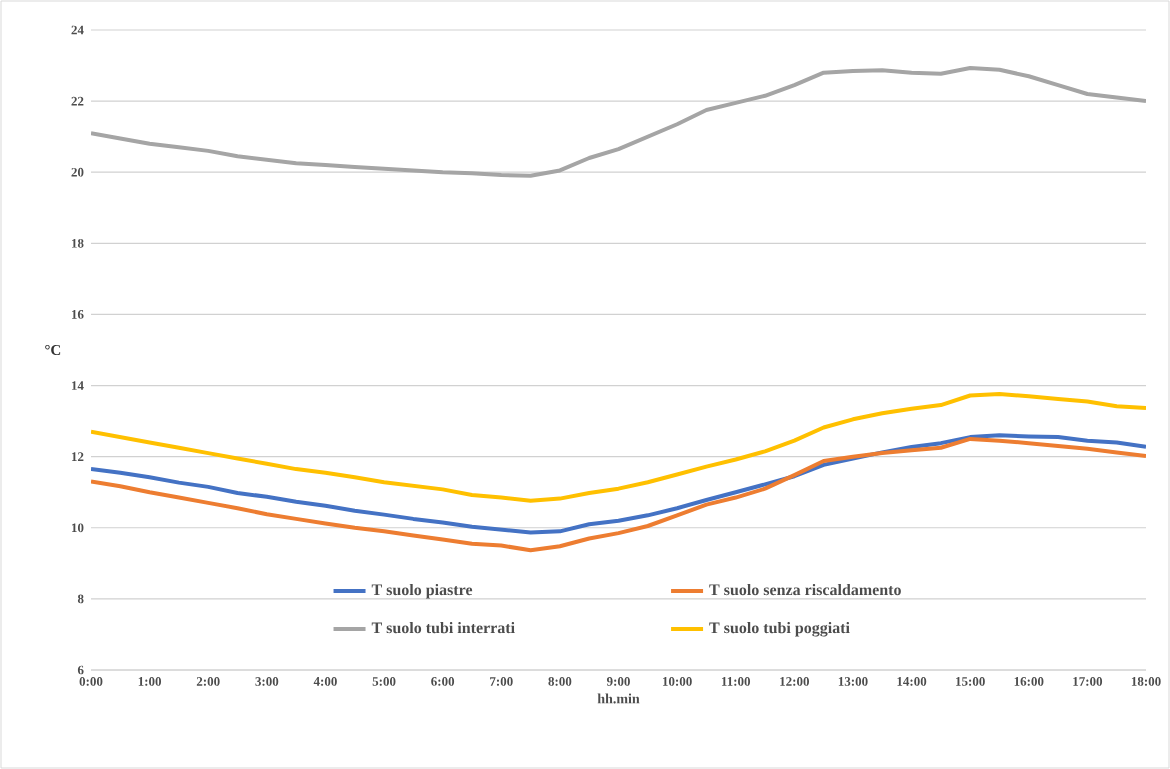 This screenshot has height=769, width=1170. I want to click on x-tick-label: 16:00, so click(1029, 681).